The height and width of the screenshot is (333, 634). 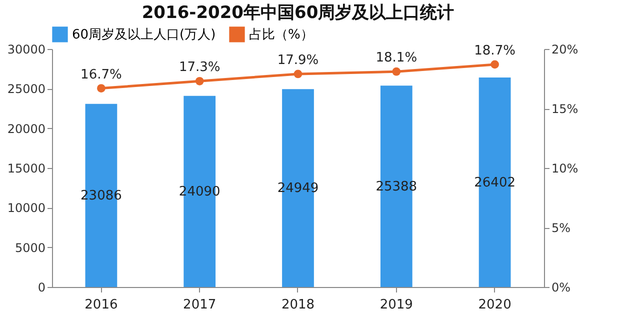 I want to click on x-tick-label: 2016, so click(x=101, y=305).